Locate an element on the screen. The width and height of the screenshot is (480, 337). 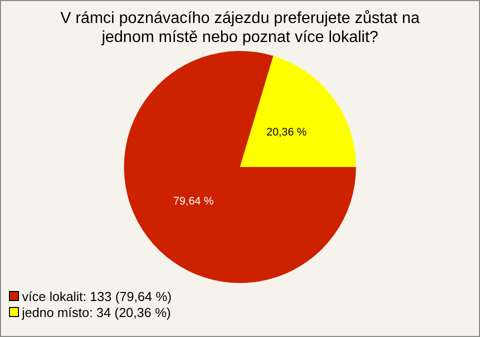
chart-title: V rámci poznávacího zájezdu preferujete zůstat na jednom místě nebo poznat více lokalit? is located at coordinates (240, 28).